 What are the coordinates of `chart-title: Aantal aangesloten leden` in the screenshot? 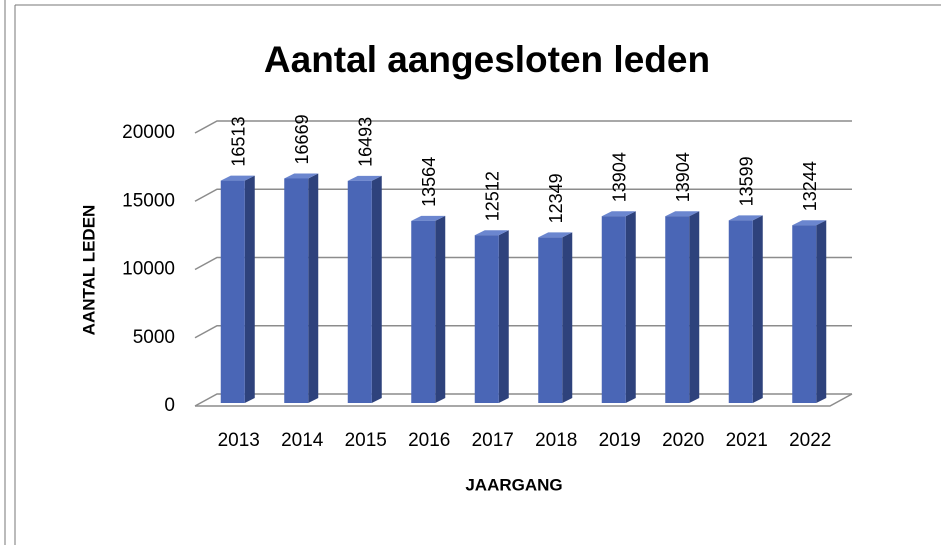 It's located at (487, 59).